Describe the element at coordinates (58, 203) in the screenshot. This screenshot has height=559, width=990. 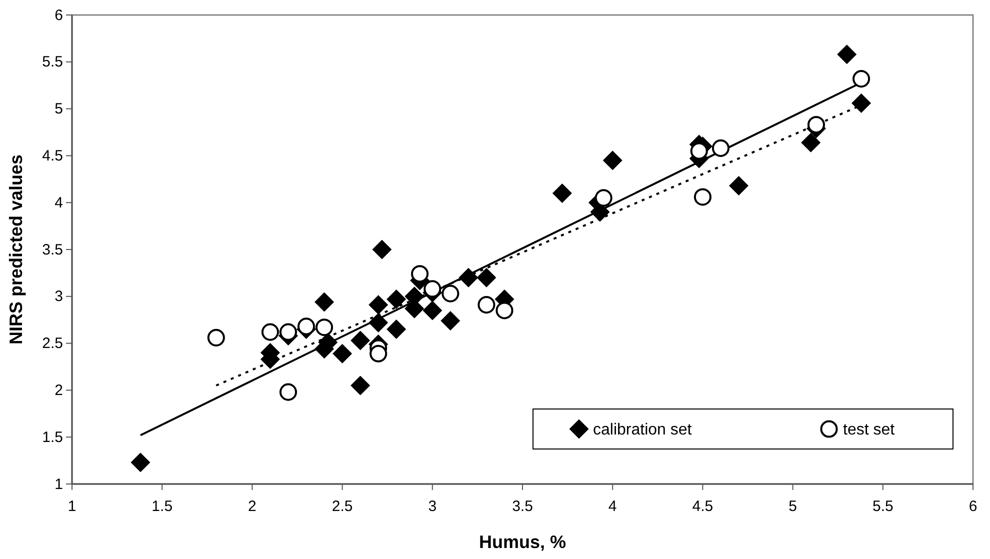
I see `y-tick-label: 4` at that location.